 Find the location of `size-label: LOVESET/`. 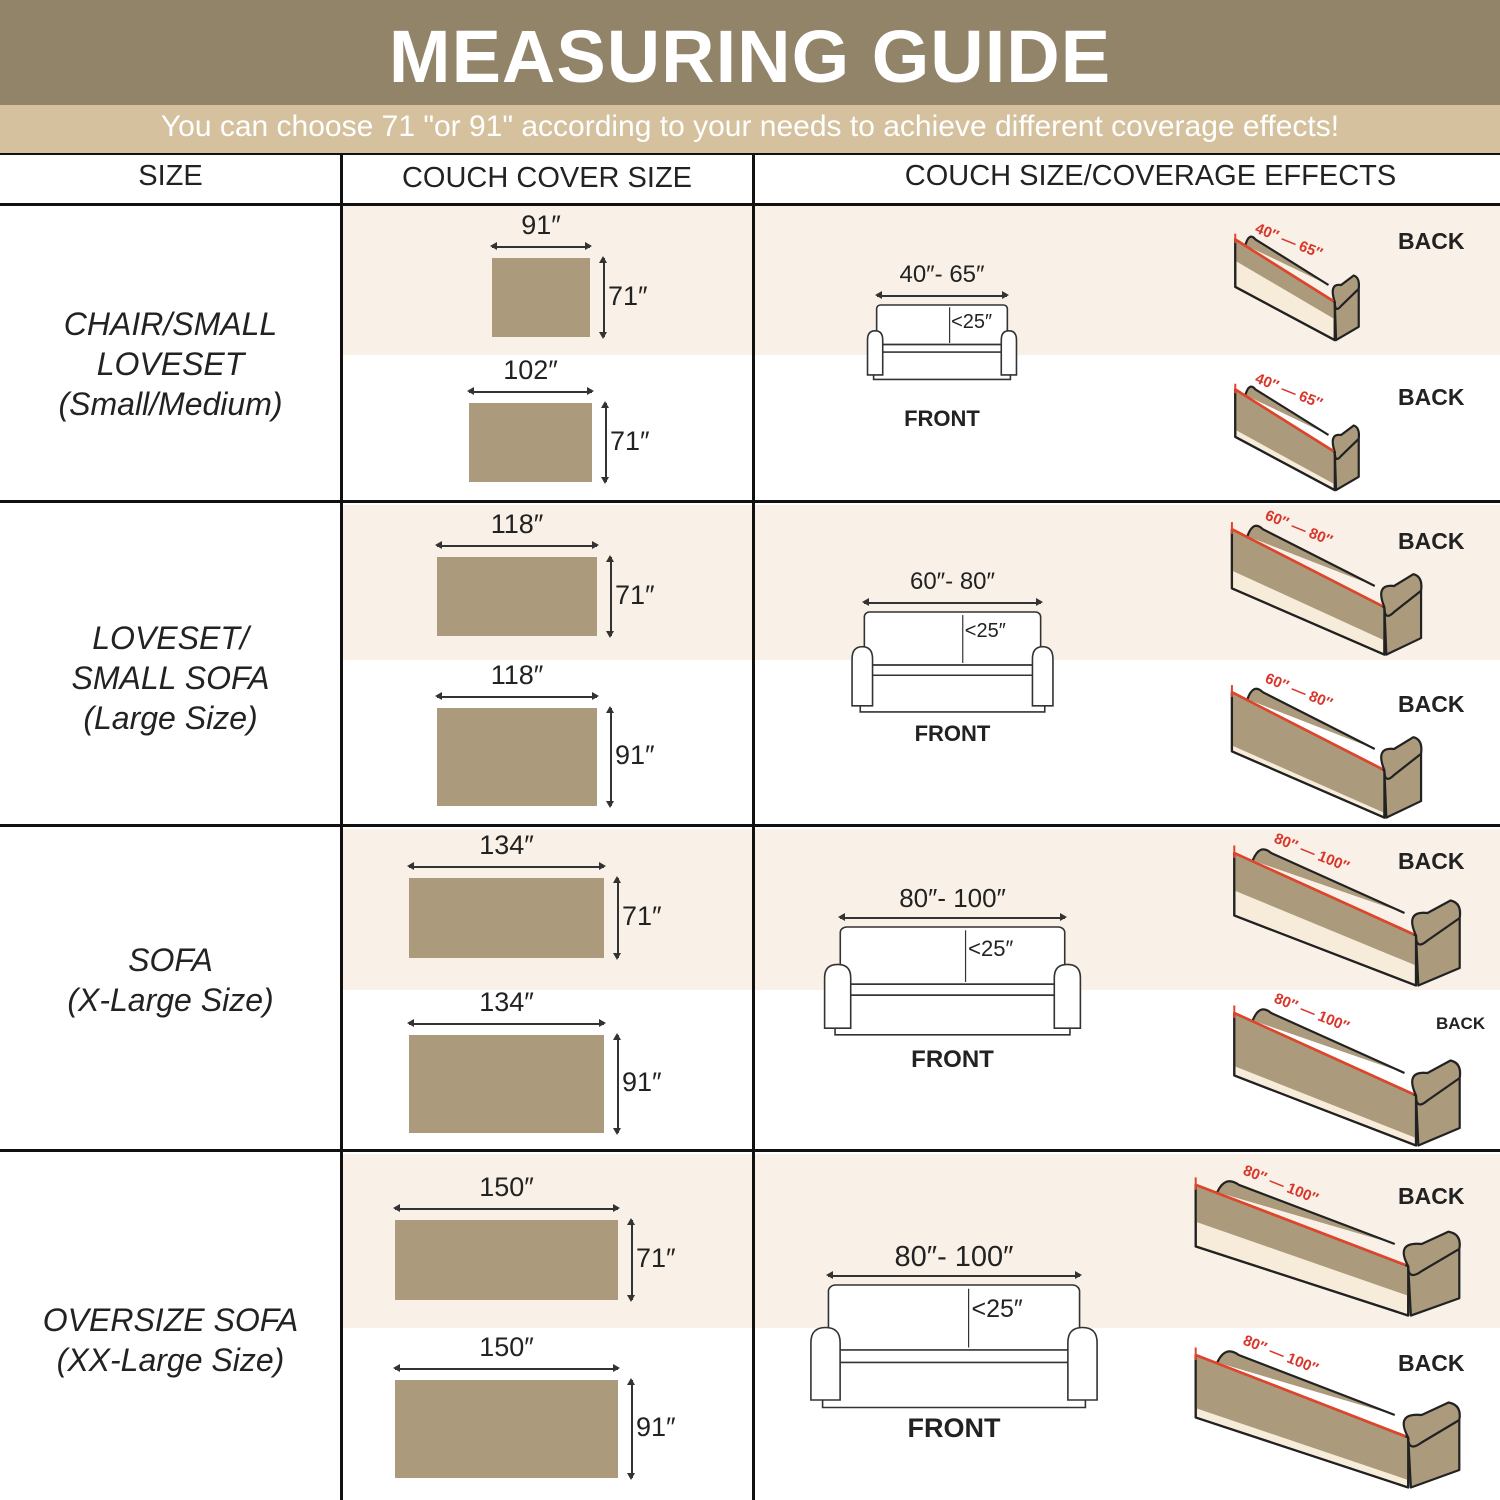

size-label: LOVESET/ is located at coordinates (170, 638).